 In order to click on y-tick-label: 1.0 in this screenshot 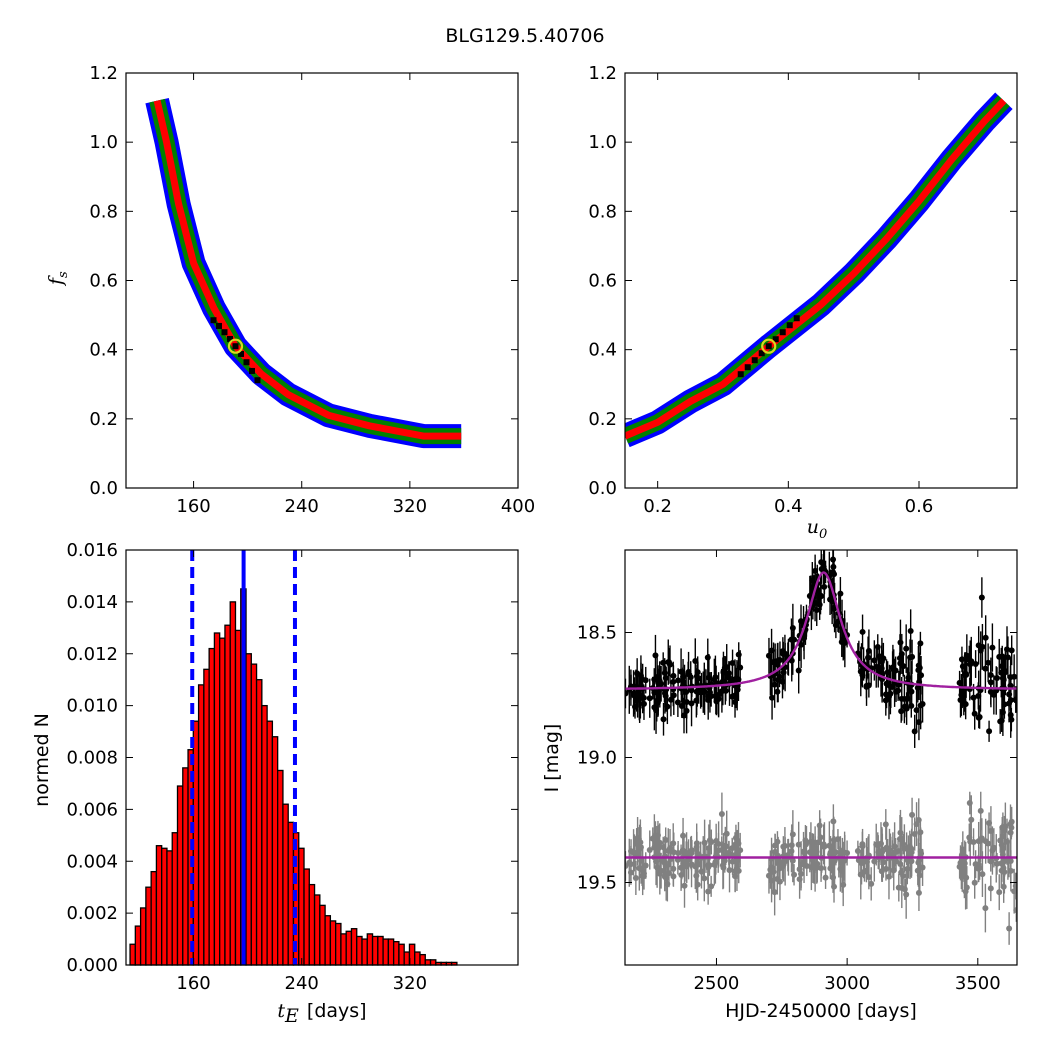, I will do `click(103, 142)`.